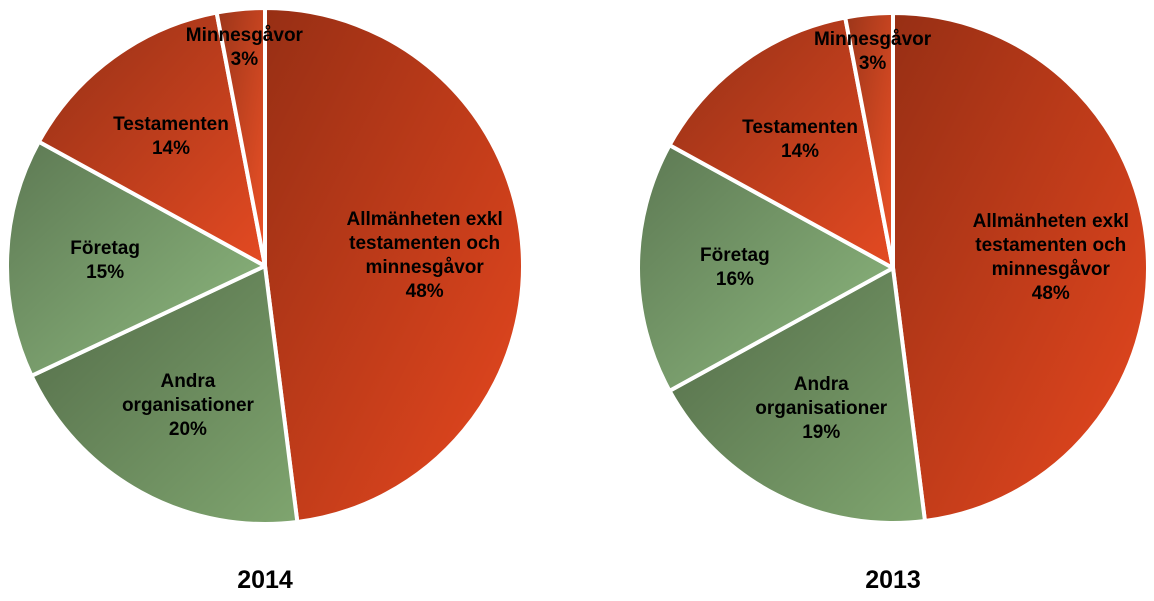 Image resolution: width=1154 pixels, height=601 pixels. Describe the element at coordinates (734, 279) in the screenshot. I see `value-label: 16%` at that location.